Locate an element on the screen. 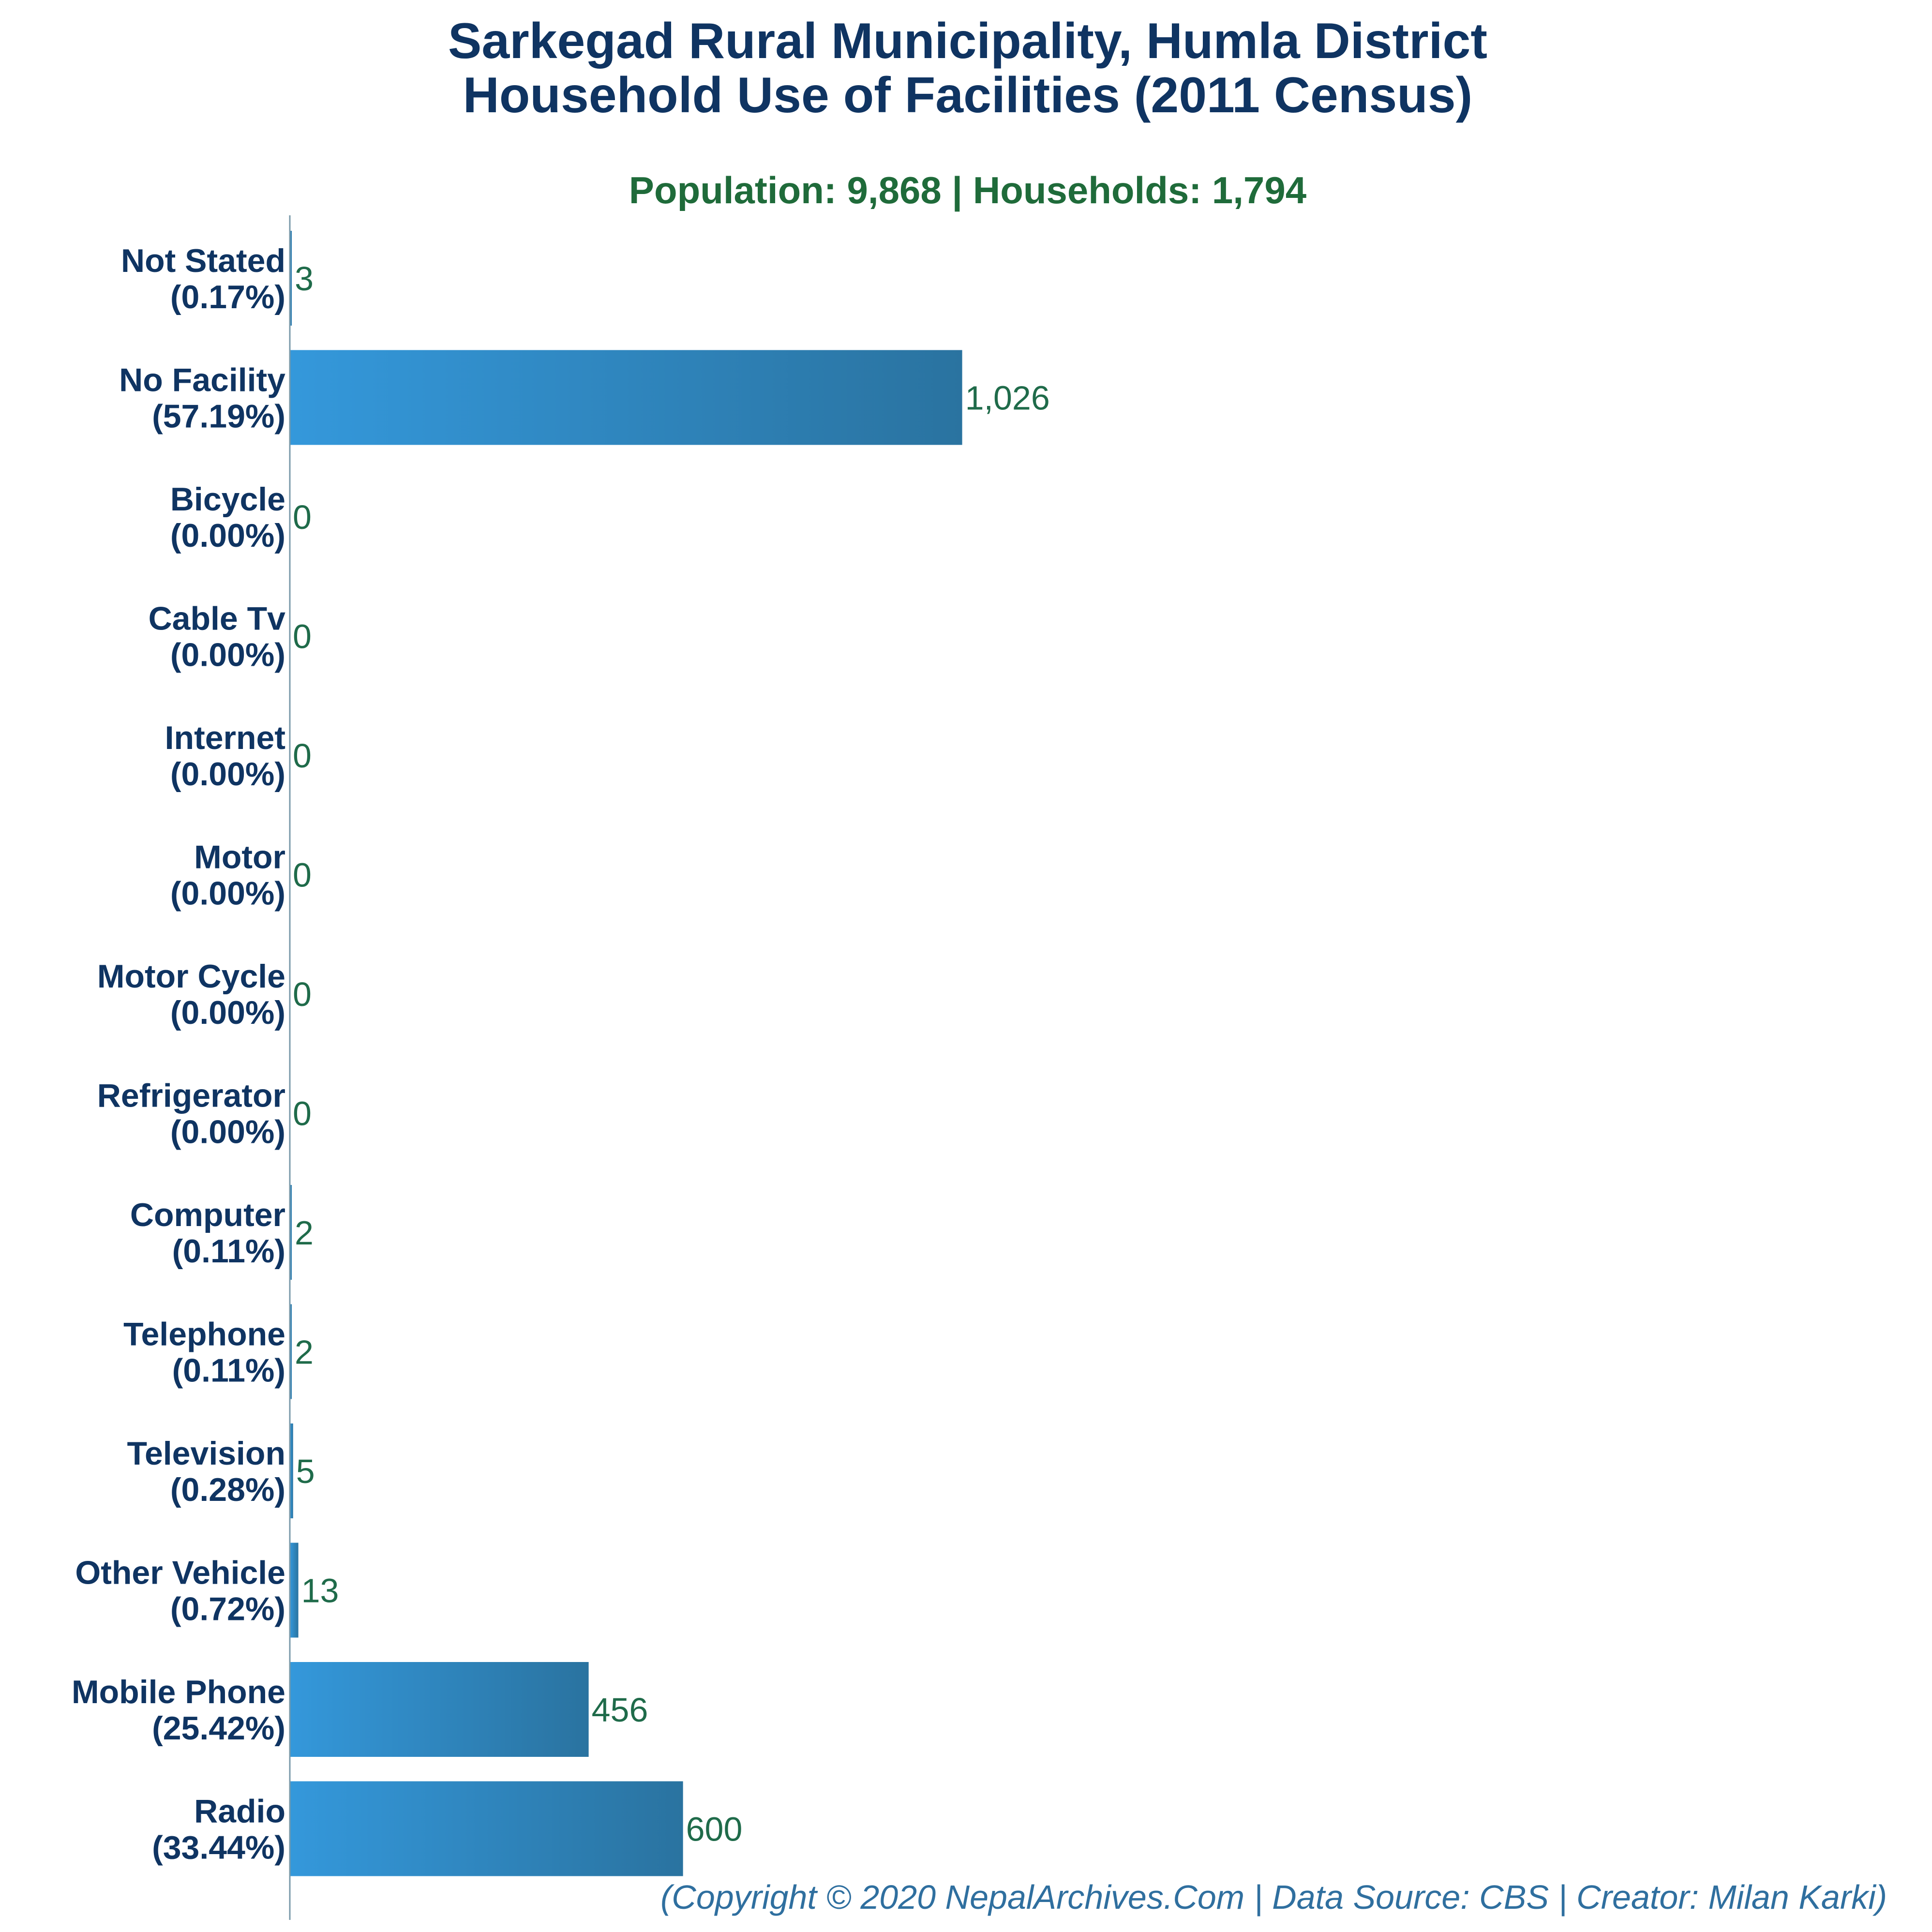 The image size is (1932, 1932). bar-telephone is located at coordinates (291, 1351).